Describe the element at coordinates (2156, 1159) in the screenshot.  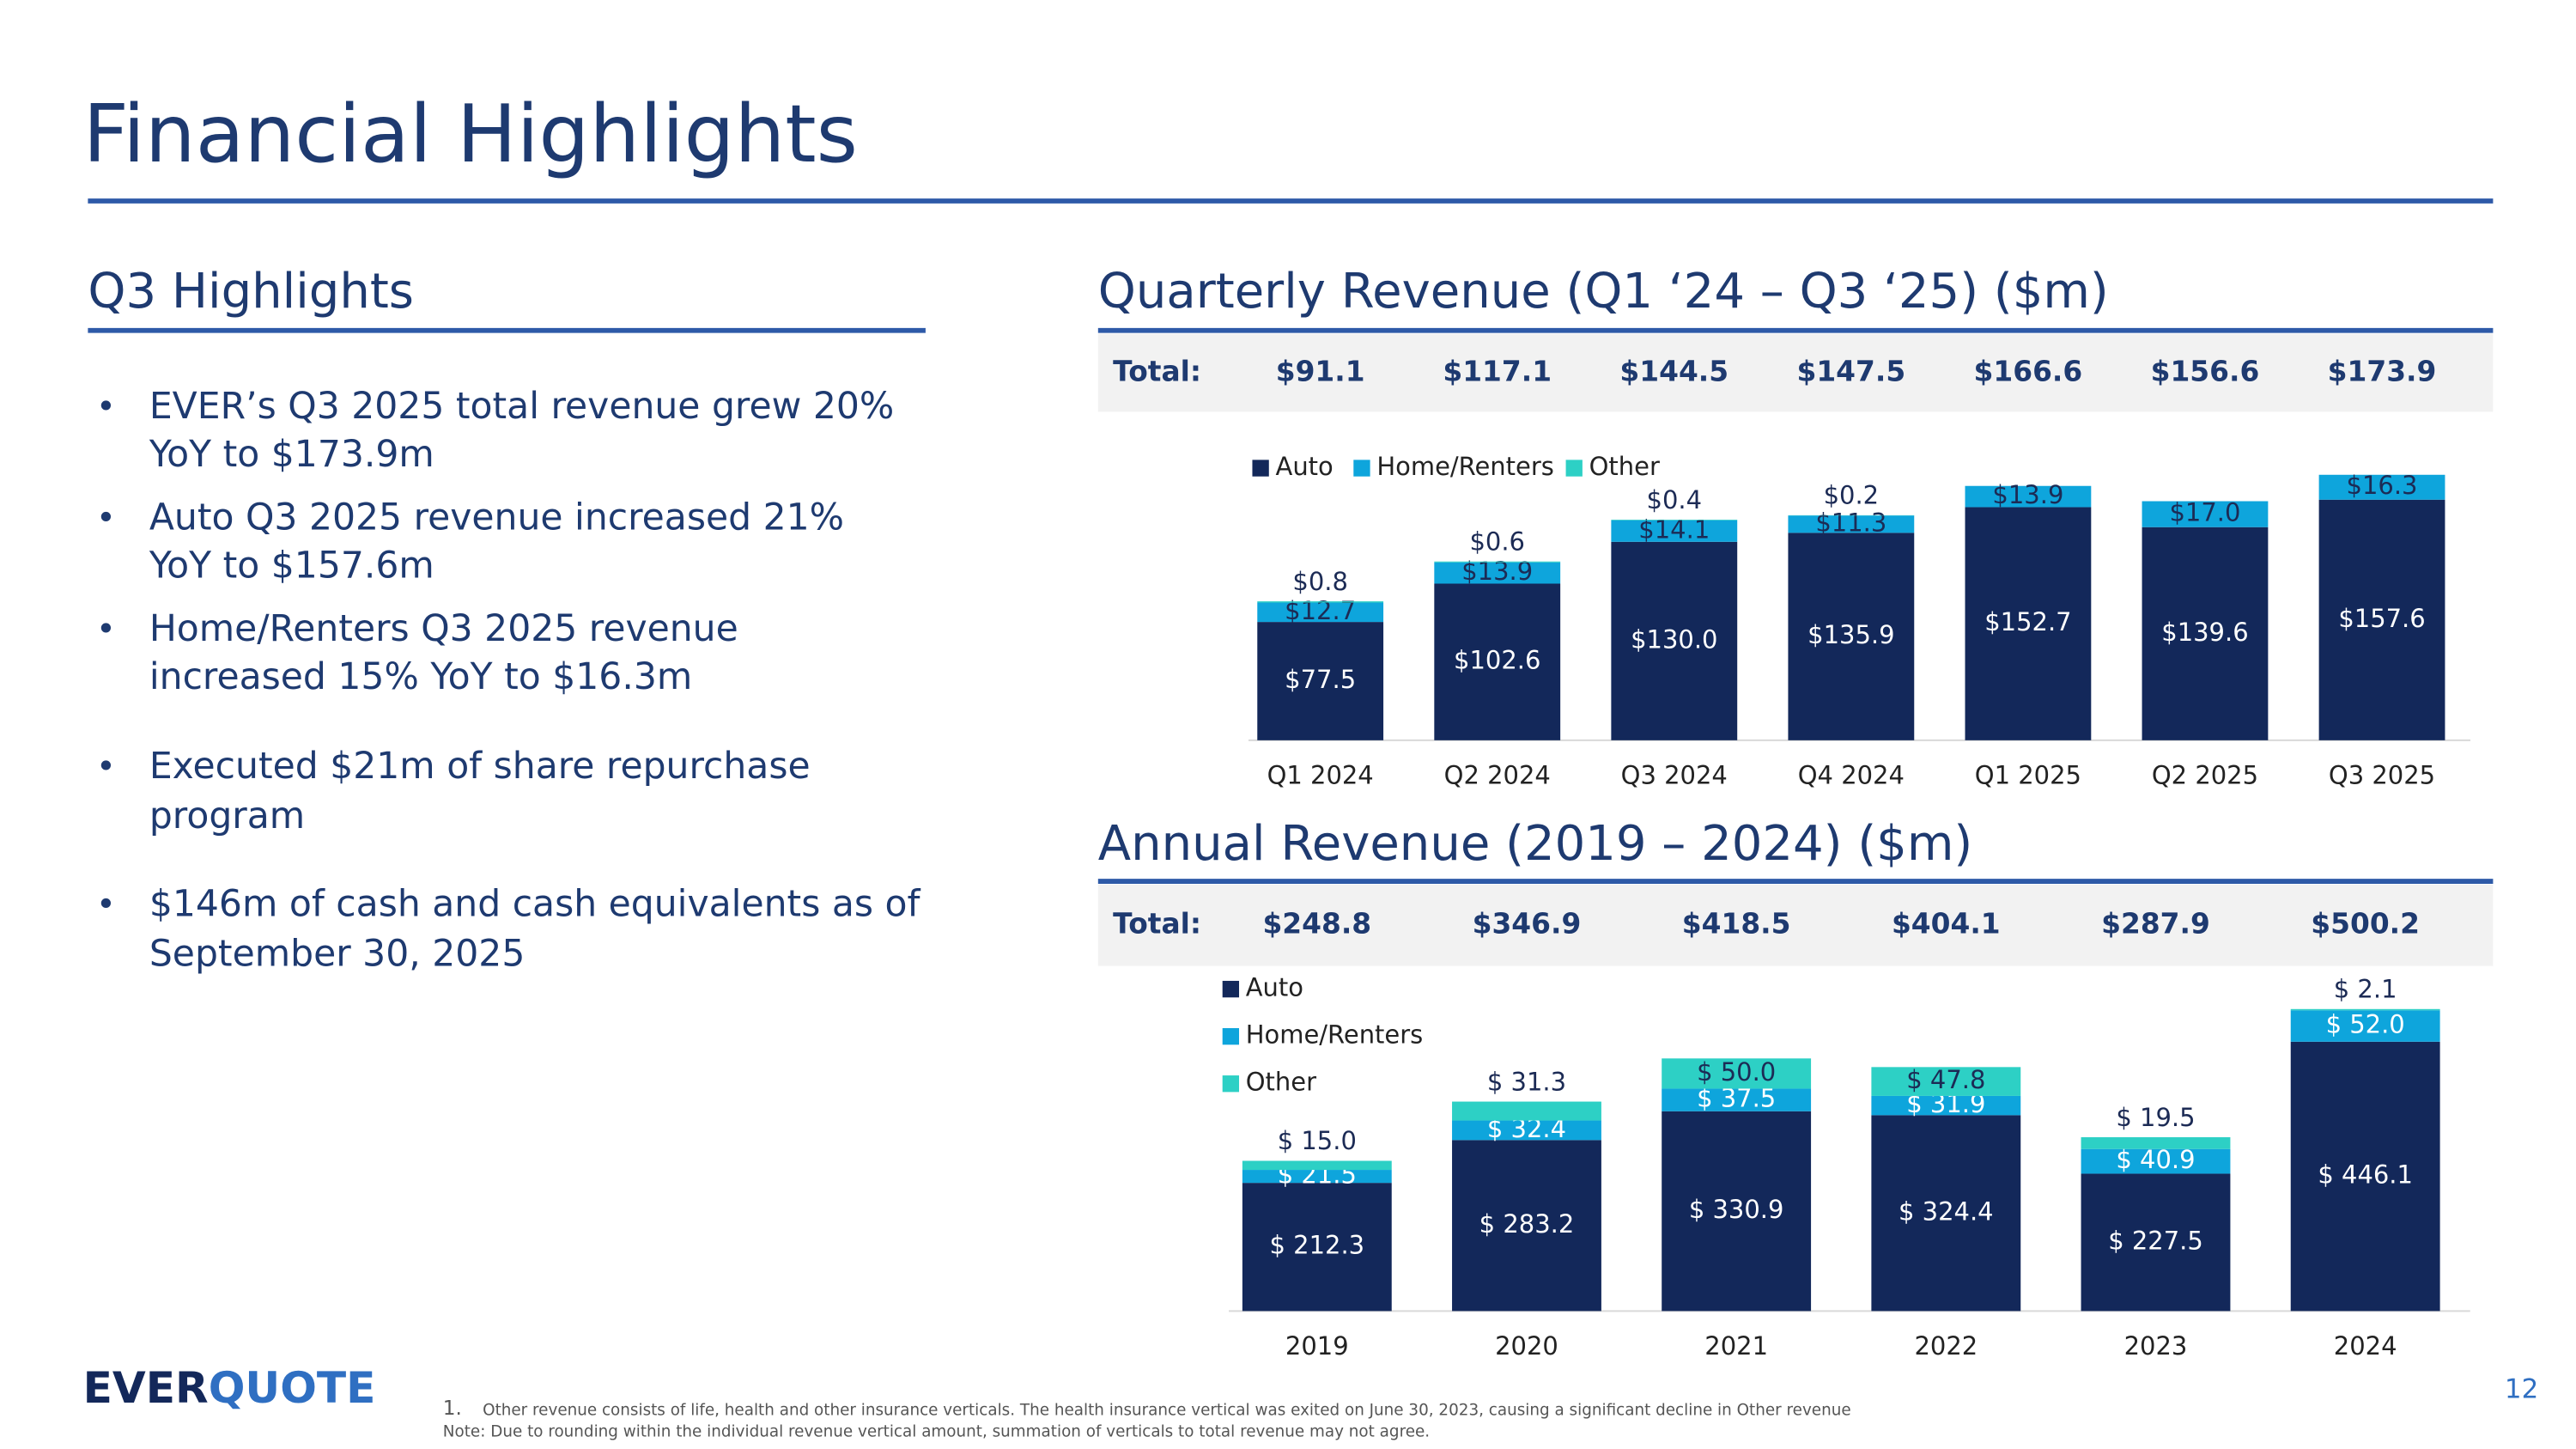
I see `value-label: $ 40.9` at that location.